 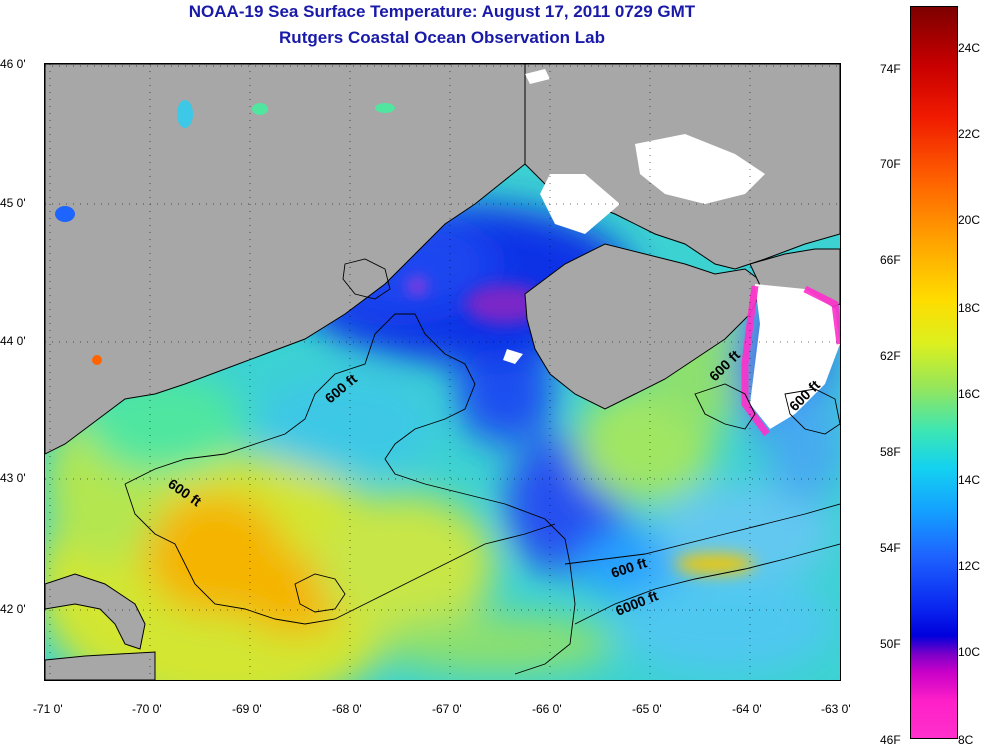 What do you see at coordinates (547, 709) in the screenshot?
I see `longitude-label: -66 0'` at bounding box center [547, 709].